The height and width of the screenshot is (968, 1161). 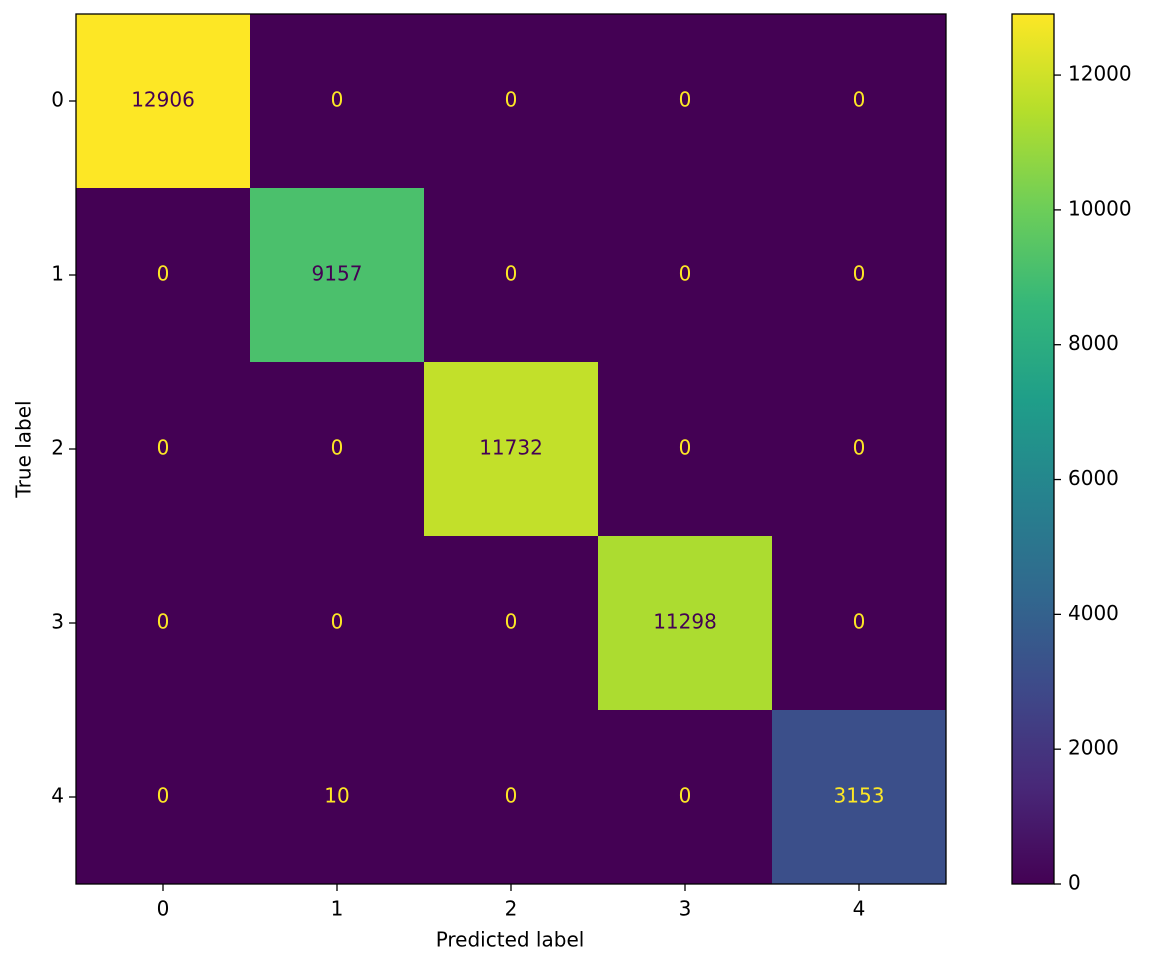 What do you see at coordinates (510, 940) in the screenshot?
I see `x-axis-label: Predicted label` at bounding box center [510, 940].